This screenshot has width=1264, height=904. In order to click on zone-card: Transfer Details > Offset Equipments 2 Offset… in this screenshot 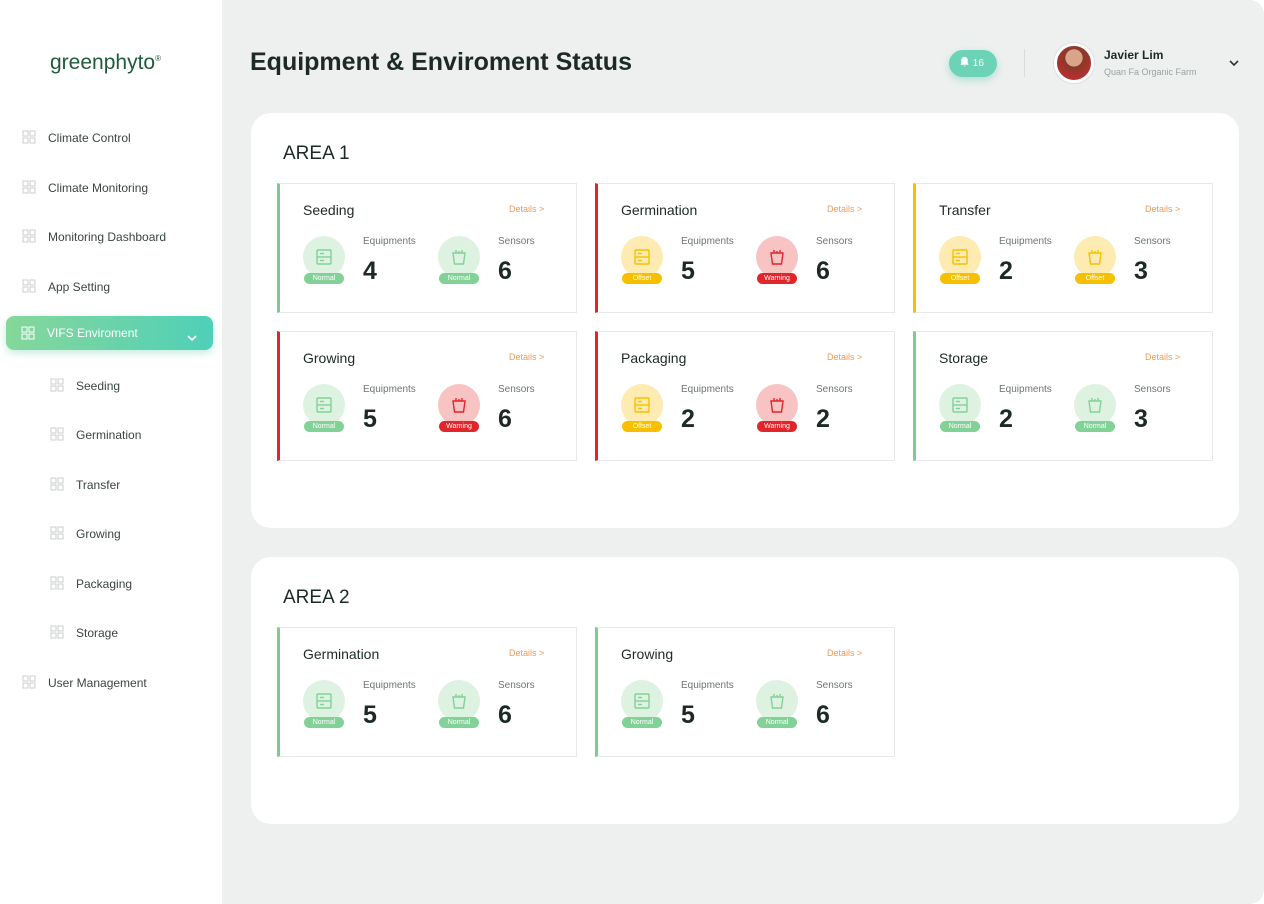, I will do `click(1063, 248)`.